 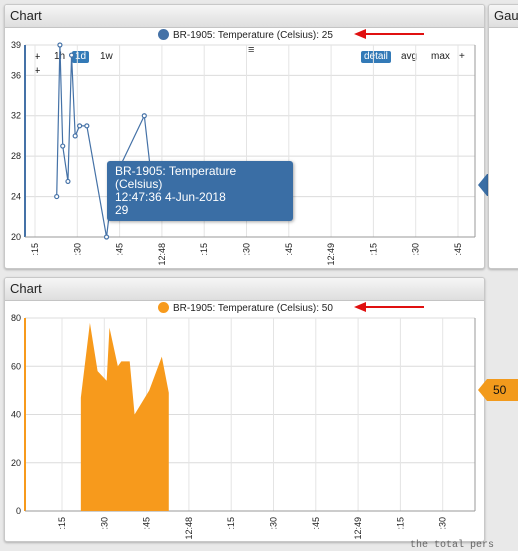 I want to click on chart-1-legend: BR-1905: Temperature (Celsius): 25, so click(x=245, y=35).